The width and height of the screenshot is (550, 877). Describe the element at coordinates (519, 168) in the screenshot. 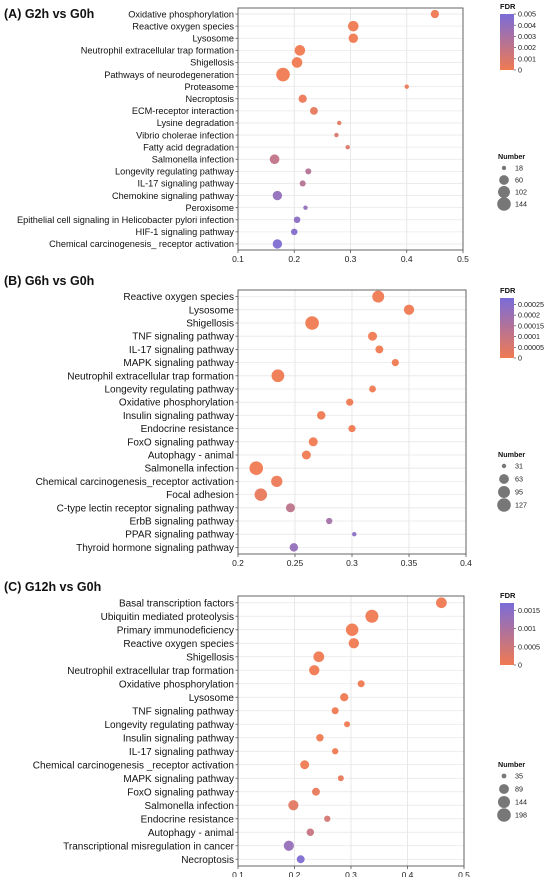

I see `size-legend-label: 18` at that location.